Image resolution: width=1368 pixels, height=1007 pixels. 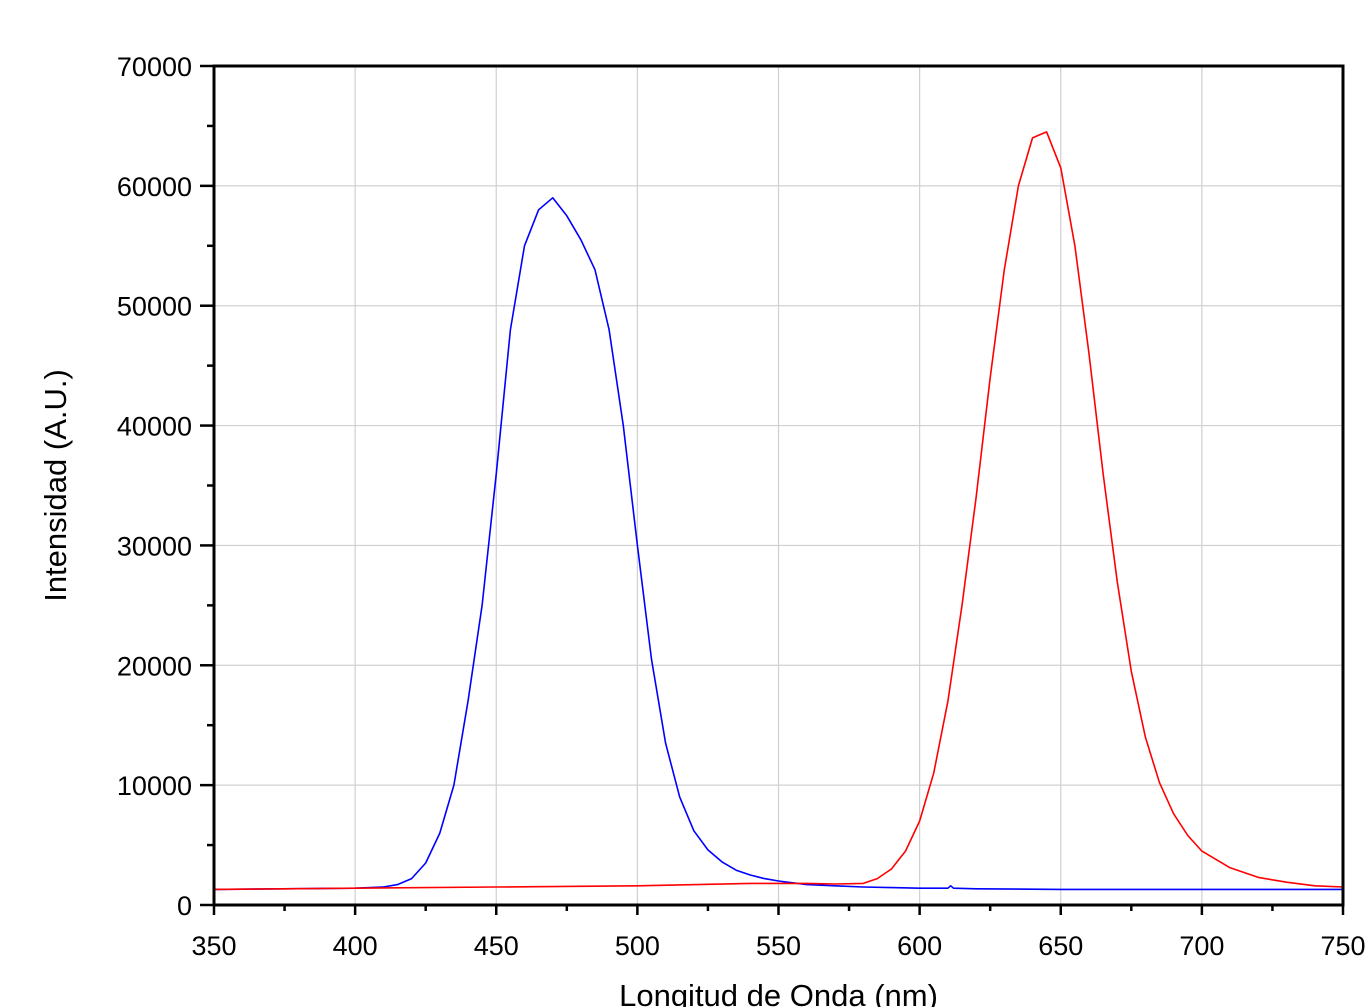 What do you see at coordinates (1342, 946) in the screenshot?
I see `x-tick-label-750: 750` at bounding box center [1342, 946].